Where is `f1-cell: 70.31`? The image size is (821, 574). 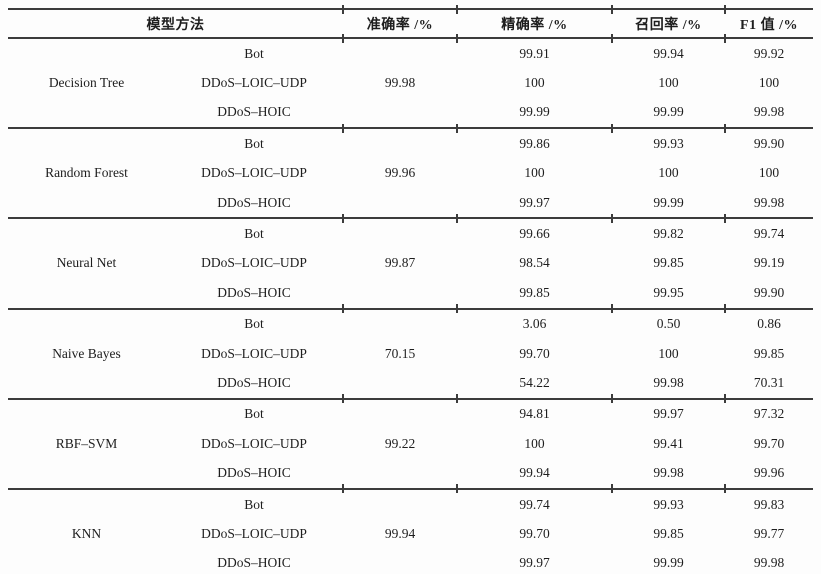 f1-cell: 70.31 is located at coordinates (769, 382).